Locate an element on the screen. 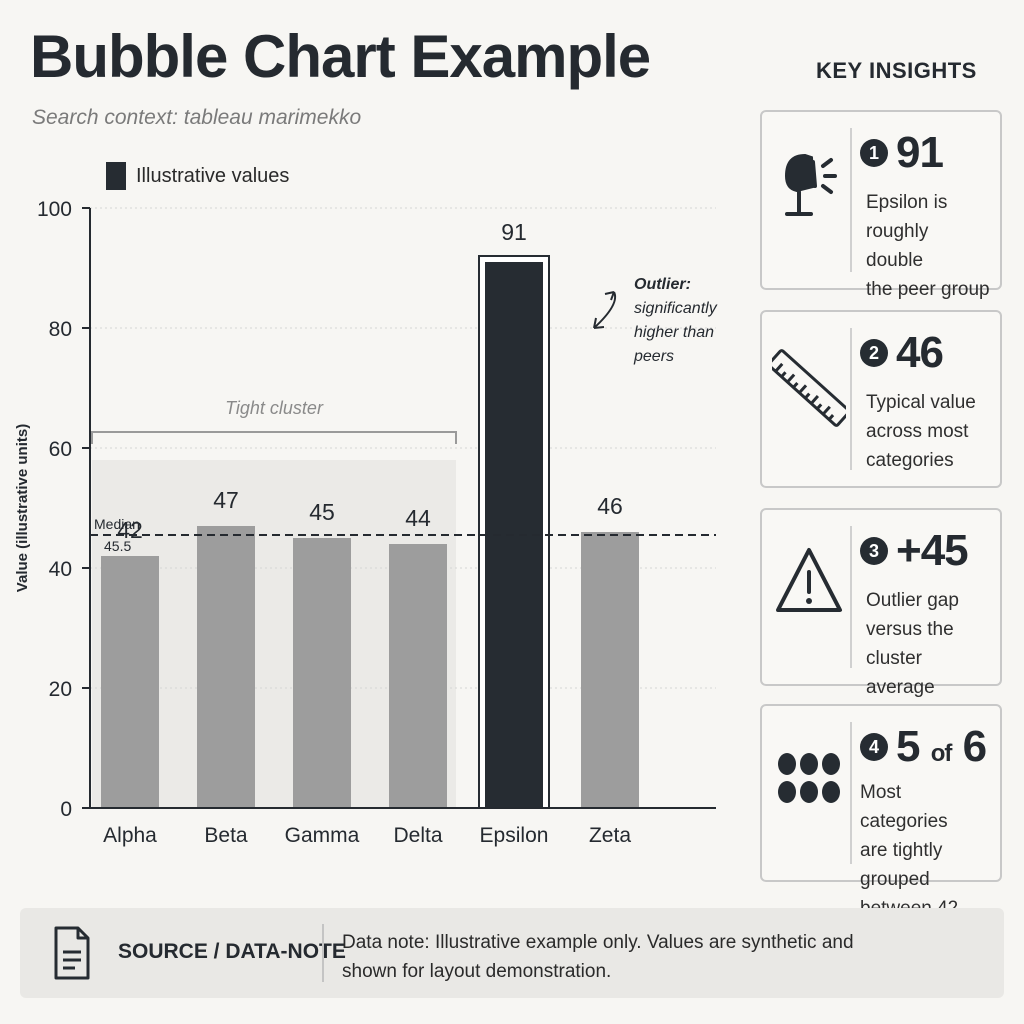  insight-value-main: 5 is located at coordinates (908, 746).